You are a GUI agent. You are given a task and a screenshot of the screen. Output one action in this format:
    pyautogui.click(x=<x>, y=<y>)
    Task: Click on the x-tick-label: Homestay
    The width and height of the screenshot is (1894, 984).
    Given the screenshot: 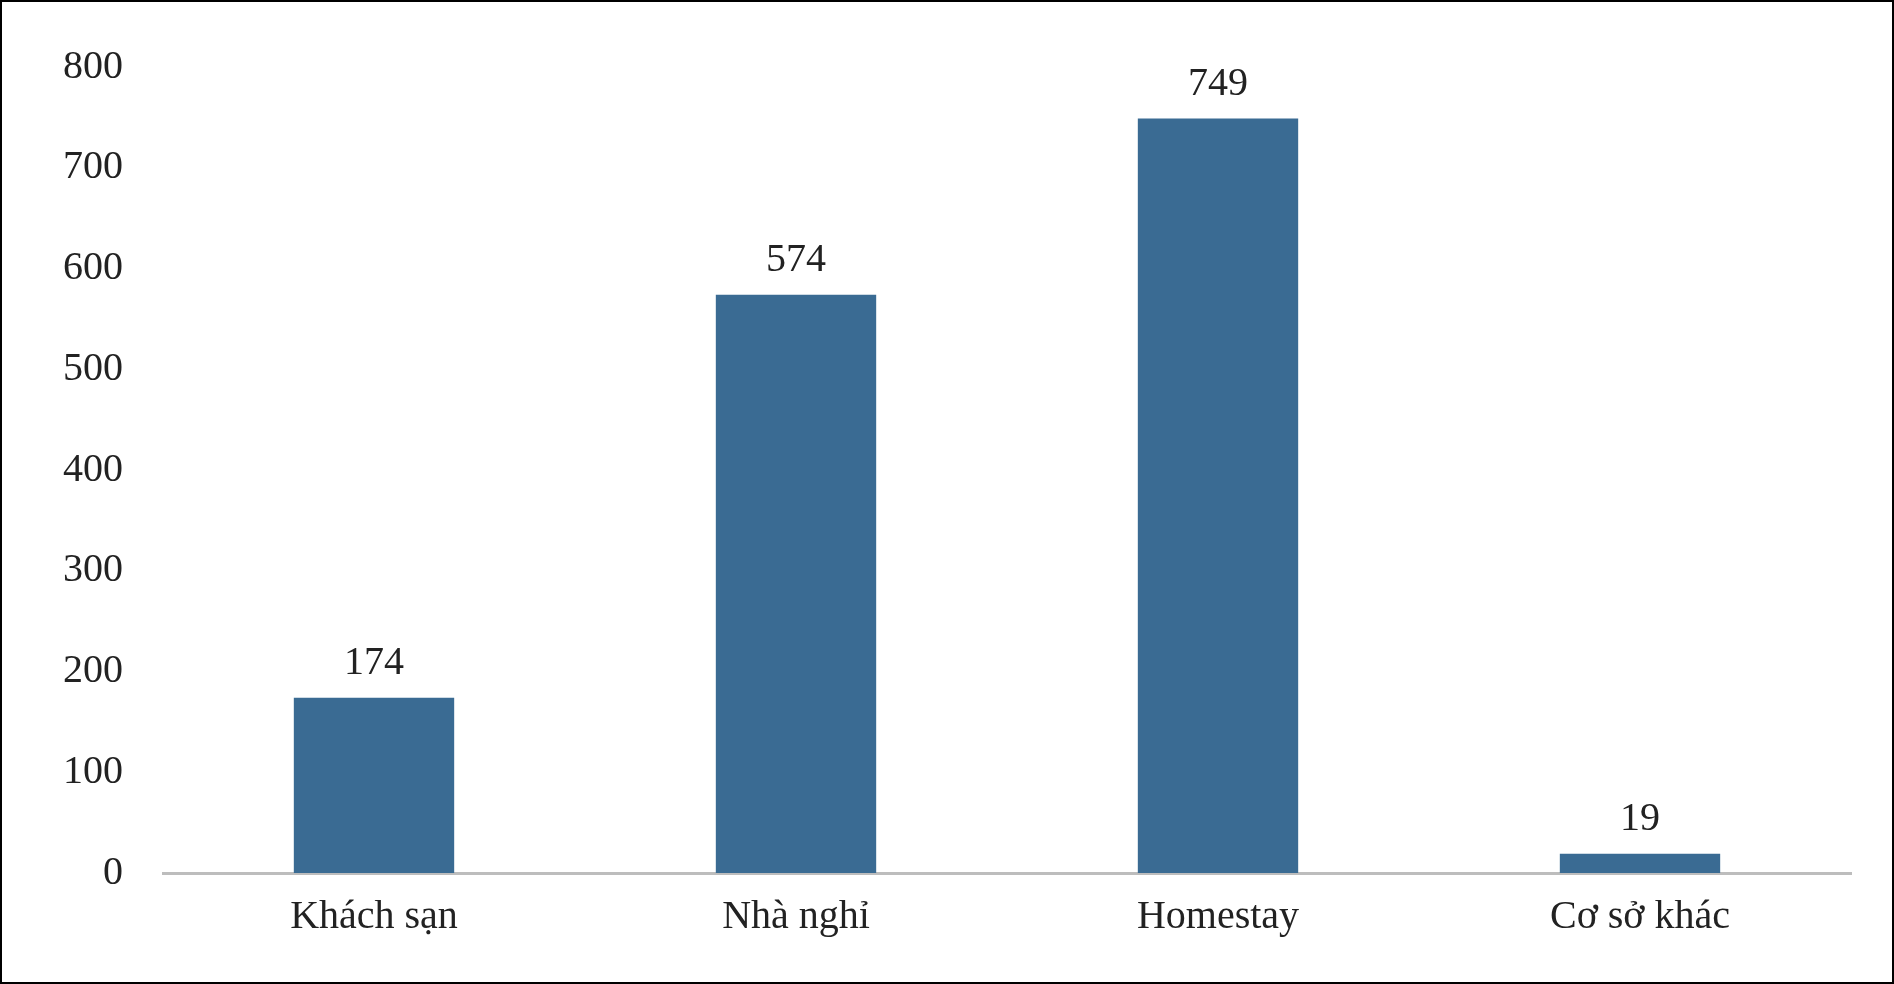 What is the action you would take?
    pyautogui.click(x=1218, y=914)
    